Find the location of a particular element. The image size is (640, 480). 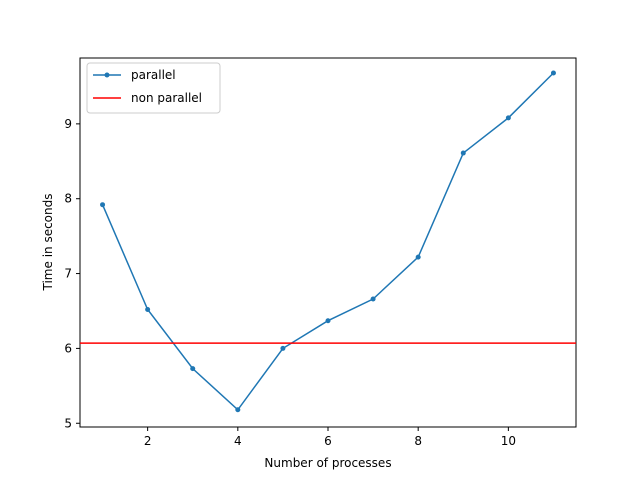

y-tick-label: 7 is located at coordinates (68, 274).